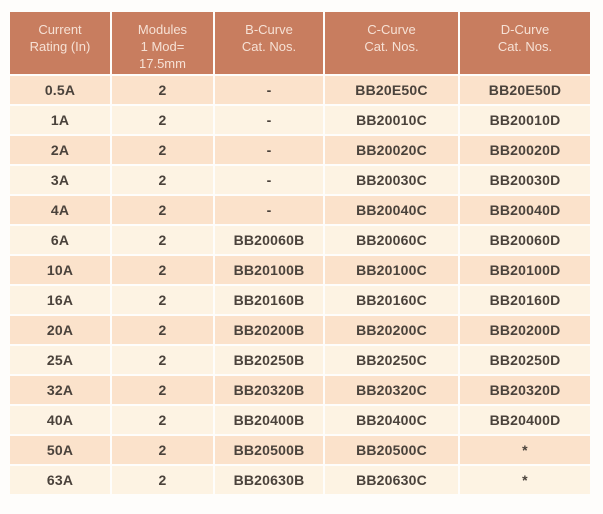 This screenshot has height=514, width=603. I want to click on cell-current-rating: 0.5A, so click(60, 90).